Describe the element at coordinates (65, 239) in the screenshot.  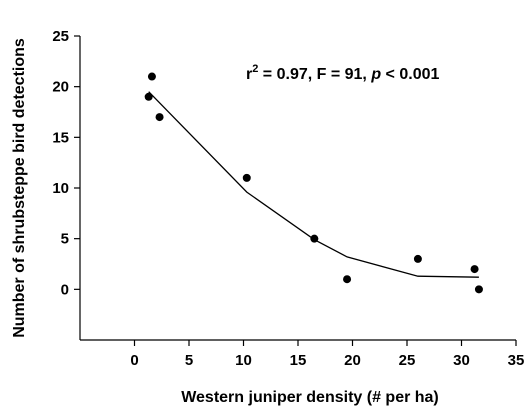
I see `y-tick-label: 5` at that location.